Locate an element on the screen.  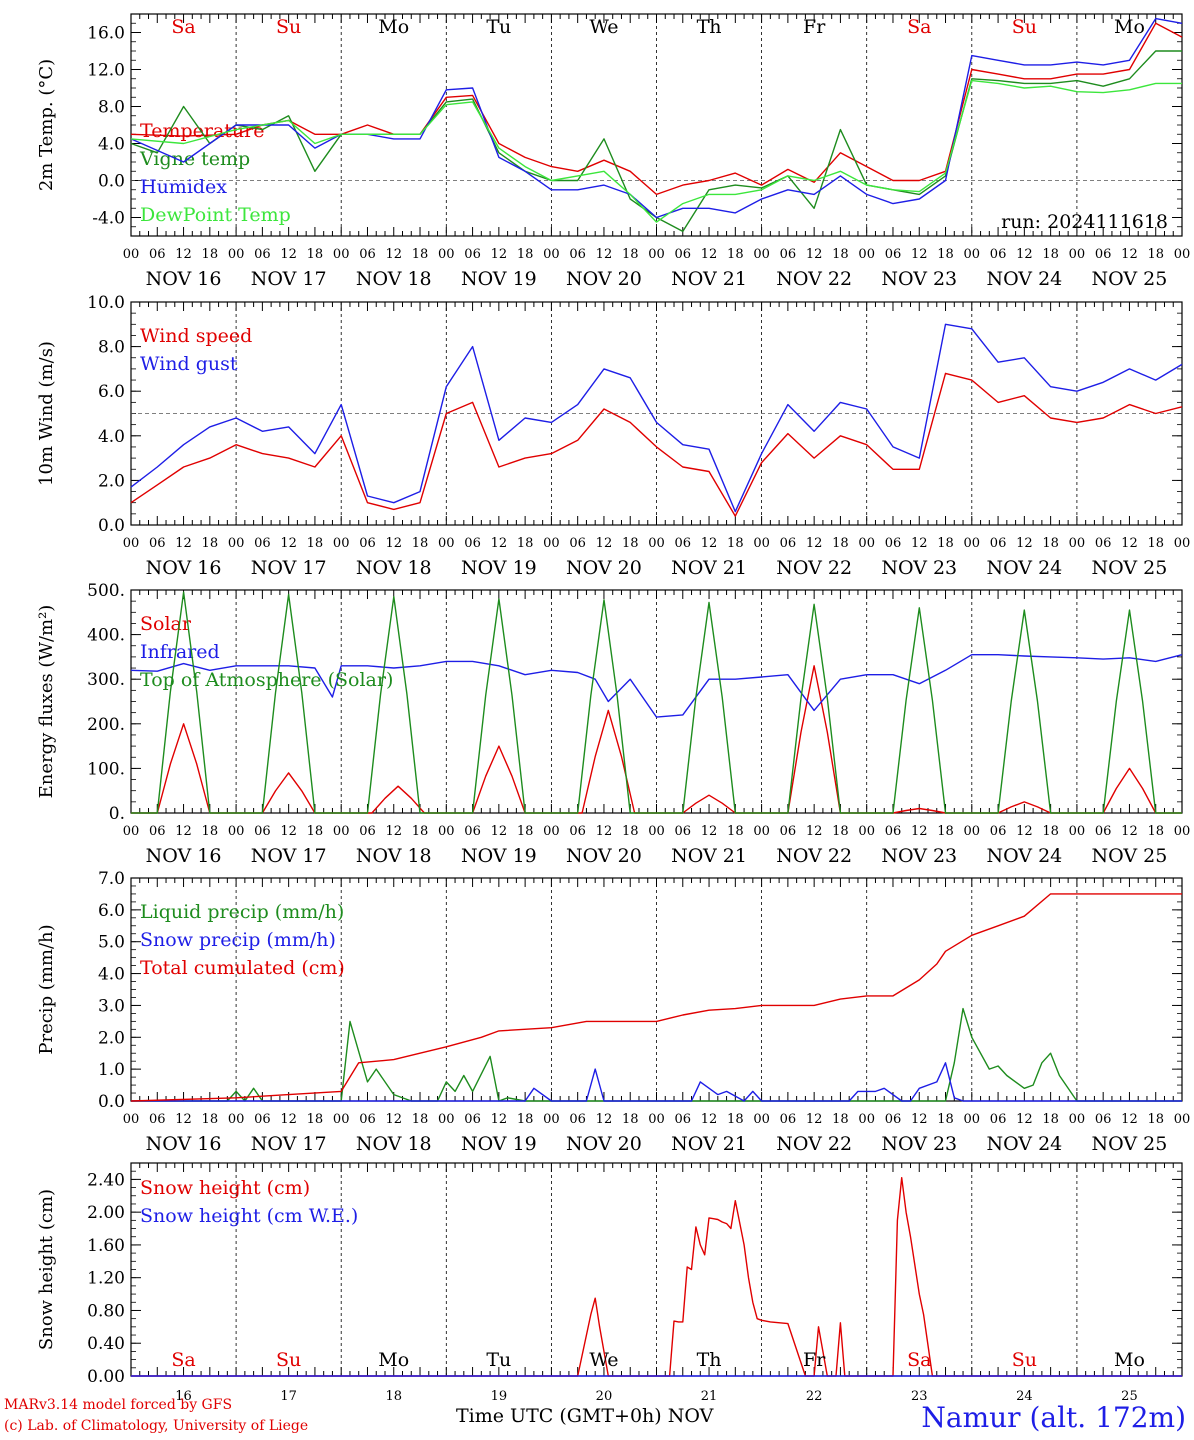
day-number-label: 21 is located at coordinates (709, 1396).